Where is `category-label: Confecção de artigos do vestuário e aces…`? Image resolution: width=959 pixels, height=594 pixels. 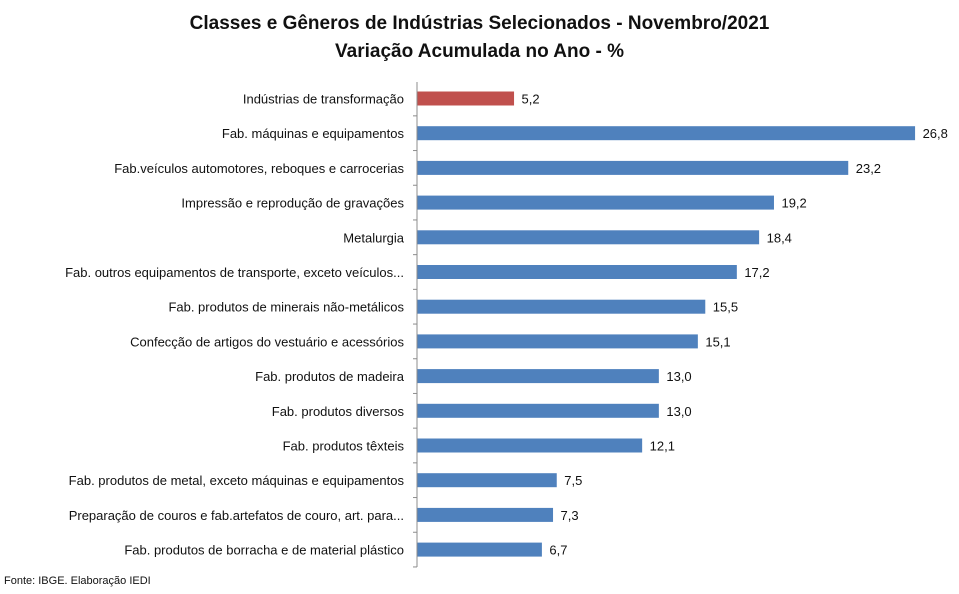 category-label: Confecção de artigos do vestuário e aces… is located at coordinates (267, 341).